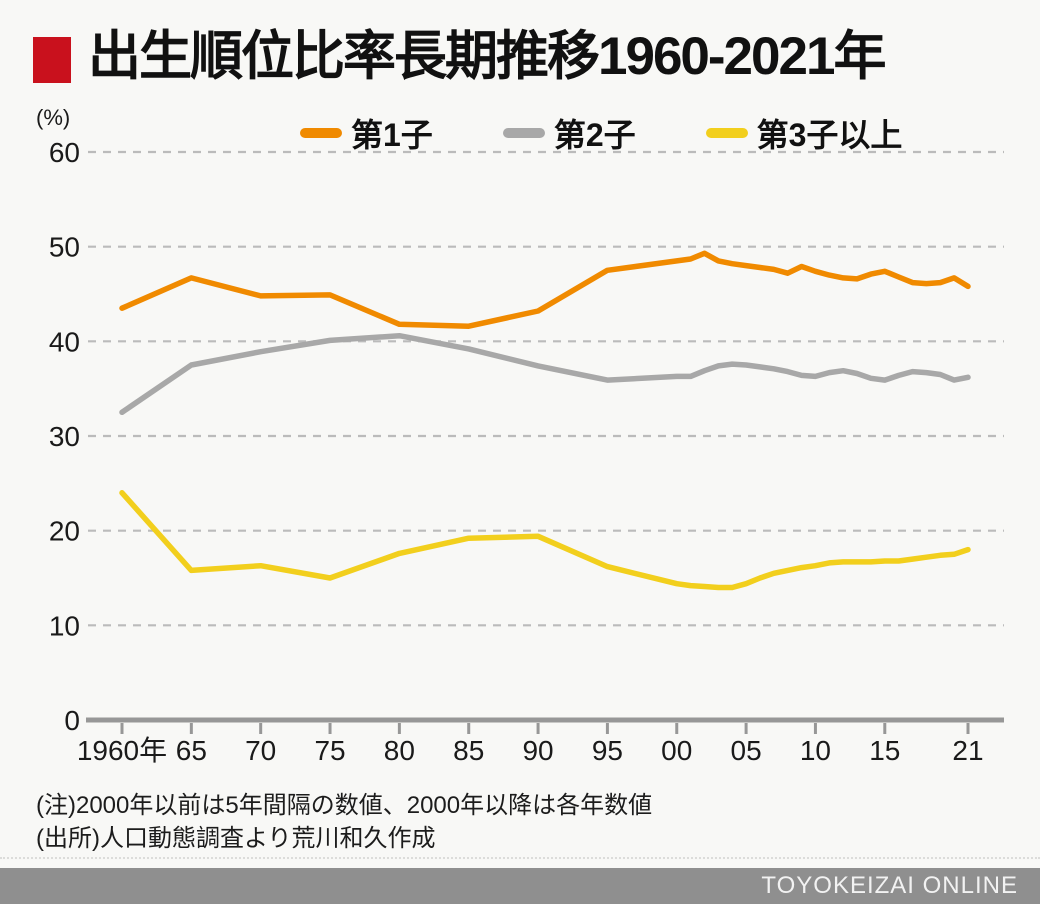 The width and height of the screenshot is (1040, 910). I want to click on y-tick-label-50: 50, so click(64, 247).